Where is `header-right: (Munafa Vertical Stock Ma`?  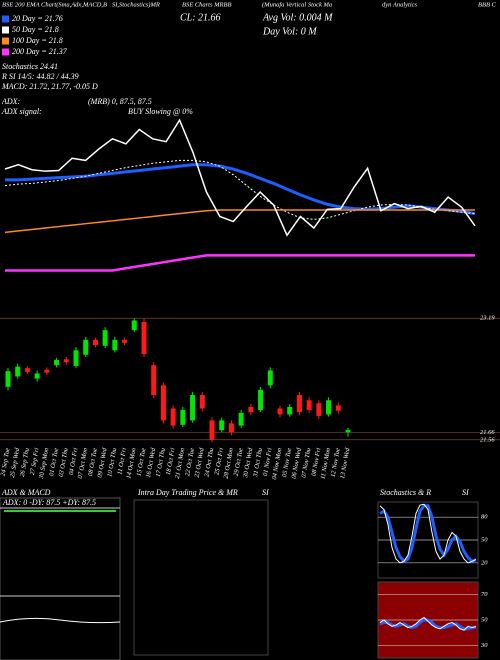
header-right: (Munafa Vertical Stock Ma is located at coordinates (297, 4).